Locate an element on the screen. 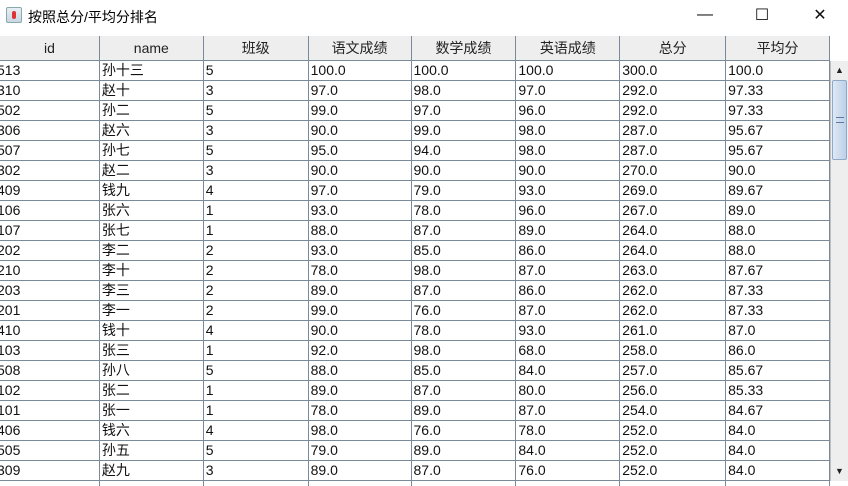 The width and height of the screenshot is (848, 486). table-cell: 252.0 is located at coordinates (673, 450).